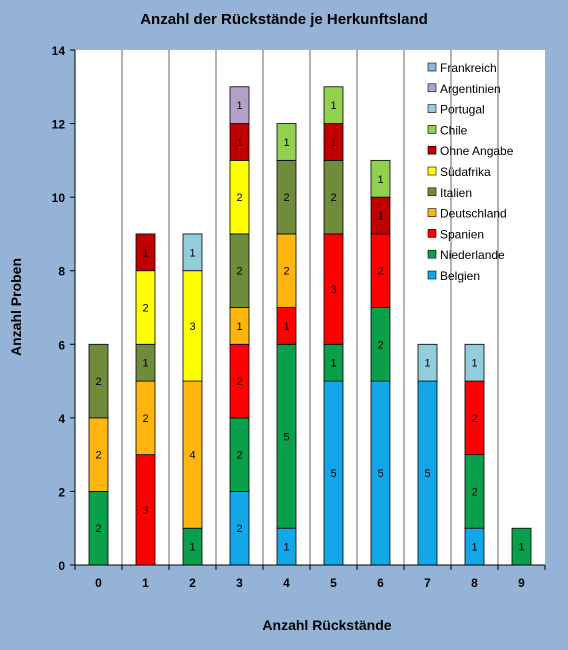 The width and height of the screenshot is (568, 650). Describe the element at coordinates (456, 193) in the screenshot. I see `legend-label: Italien` at that location.